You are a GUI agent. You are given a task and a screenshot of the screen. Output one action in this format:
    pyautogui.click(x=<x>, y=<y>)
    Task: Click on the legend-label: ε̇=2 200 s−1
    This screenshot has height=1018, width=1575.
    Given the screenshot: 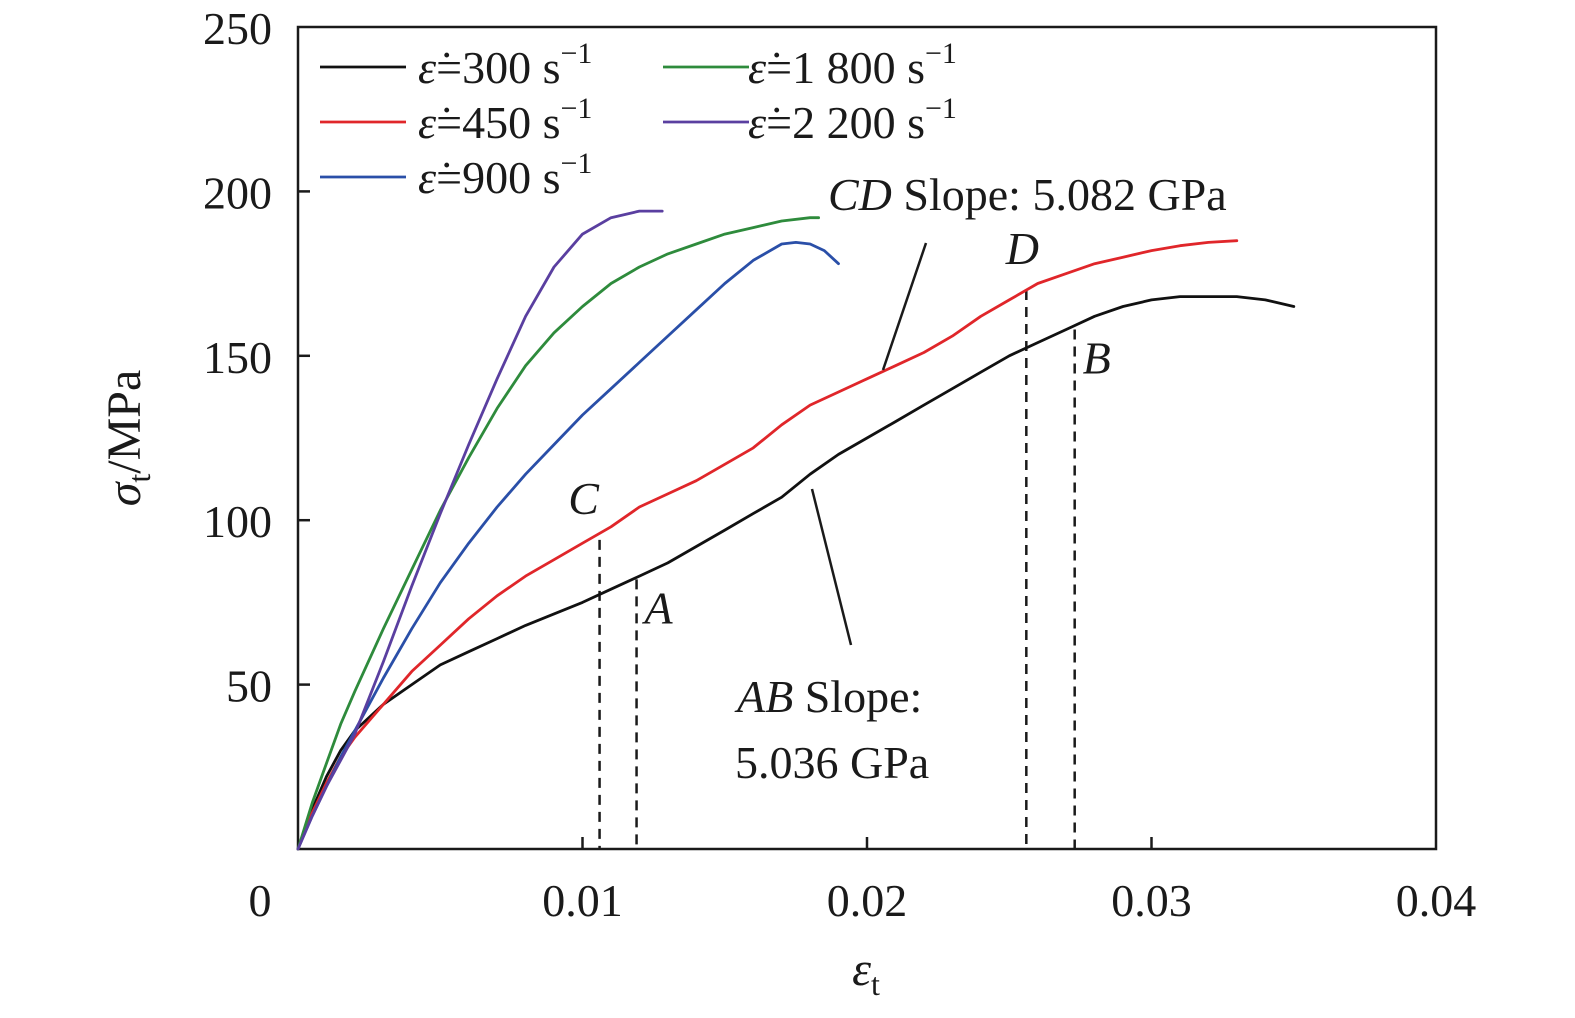 What is the action you would take?
    pyautogui.click(x=852, y=120)
    